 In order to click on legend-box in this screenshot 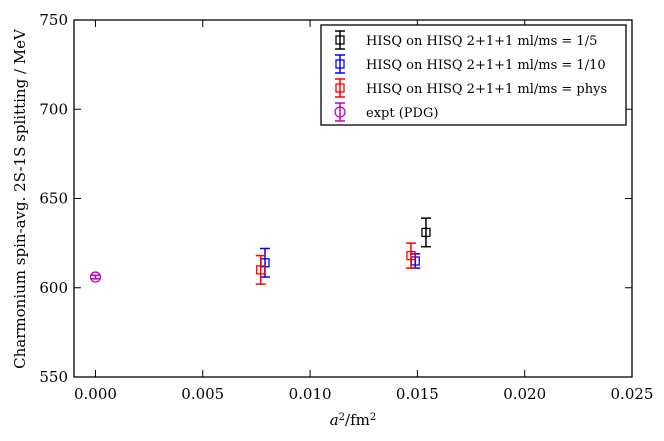, I will do `click(473, 75)`.